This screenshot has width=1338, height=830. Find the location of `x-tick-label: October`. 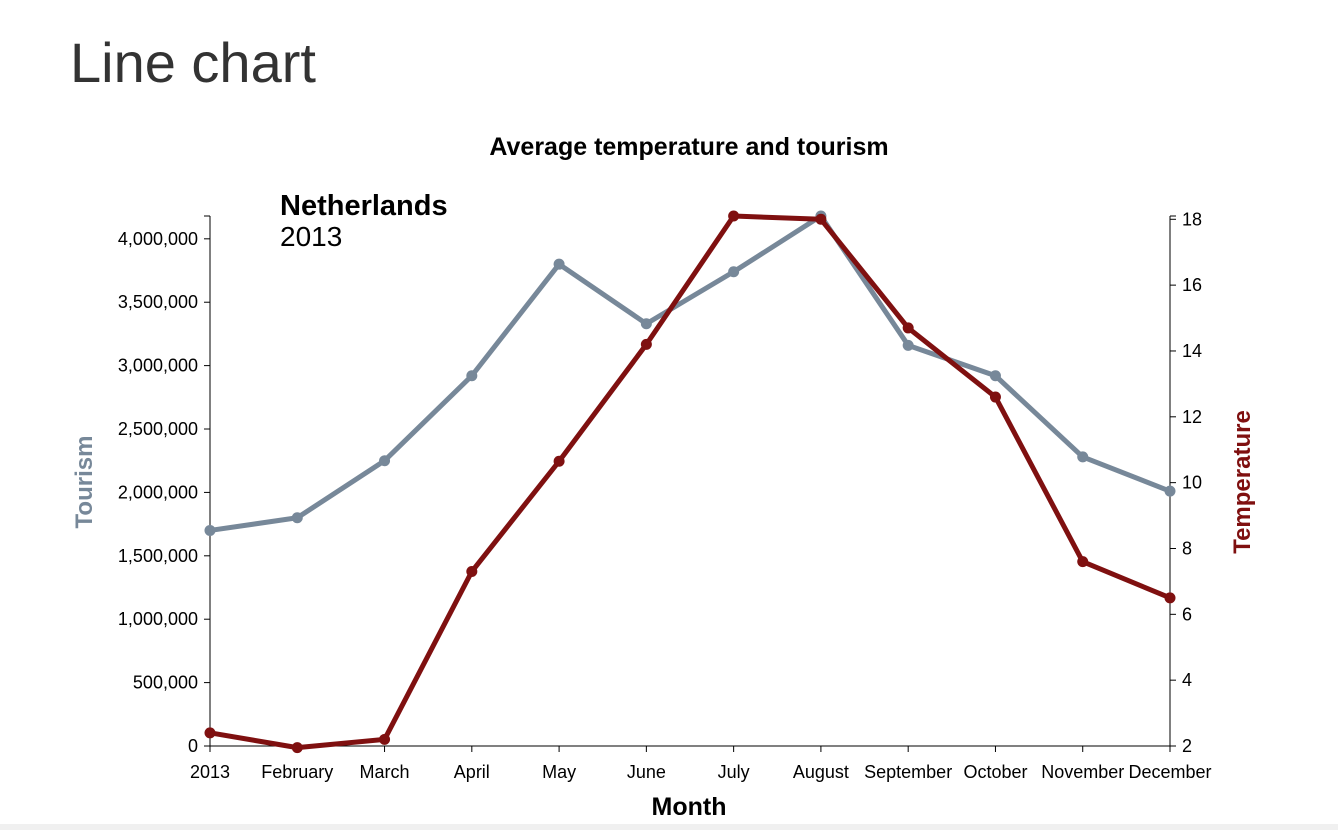

x-tick-label: October is located at coordinates (995, 772).